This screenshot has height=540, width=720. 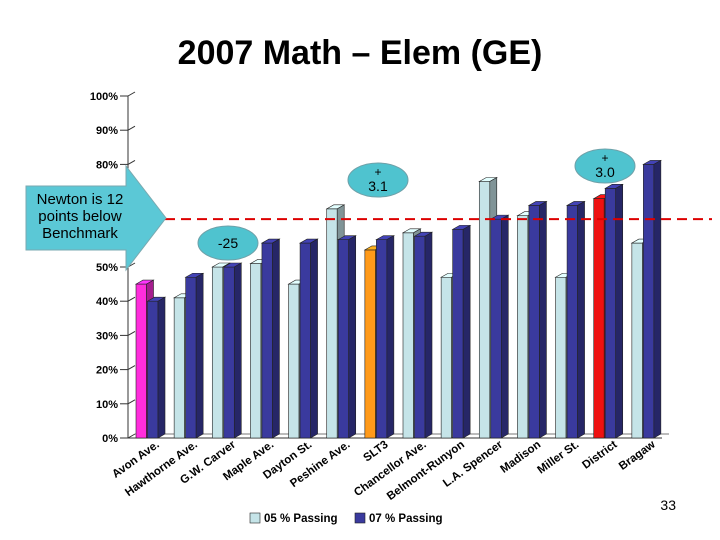 I want to click on callout-text-line: Newton is 12, so click(x=80, y=199).